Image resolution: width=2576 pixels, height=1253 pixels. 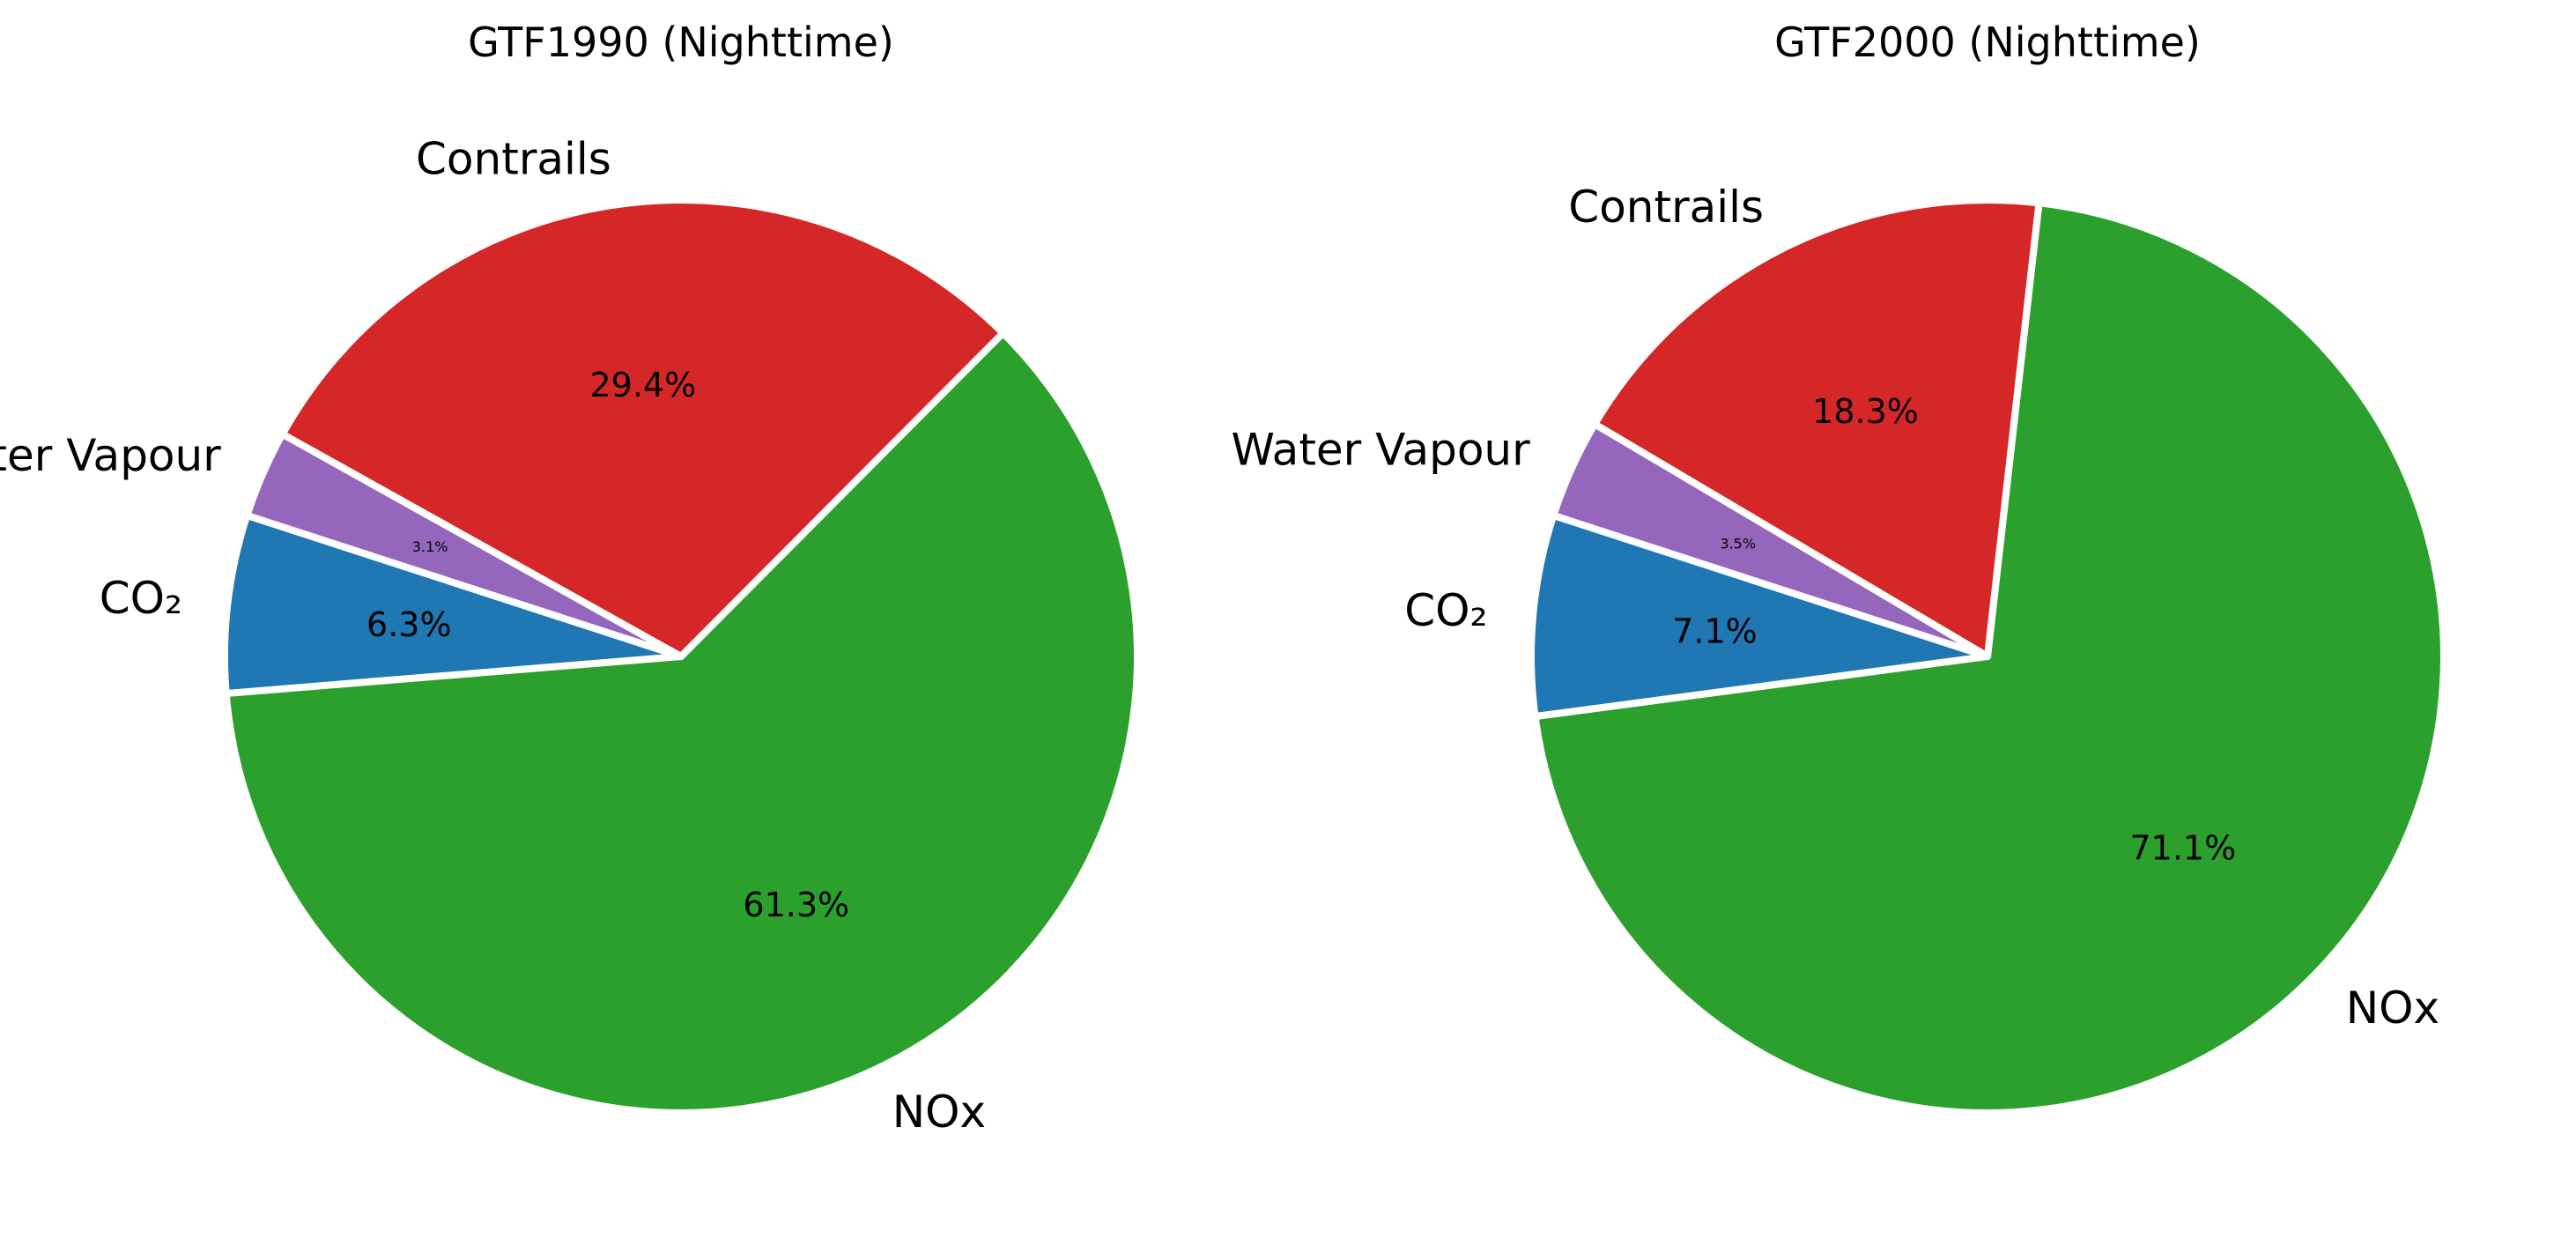 I want to click on pie-slice-co2-gtf2000, so click(x=1760, y=616).